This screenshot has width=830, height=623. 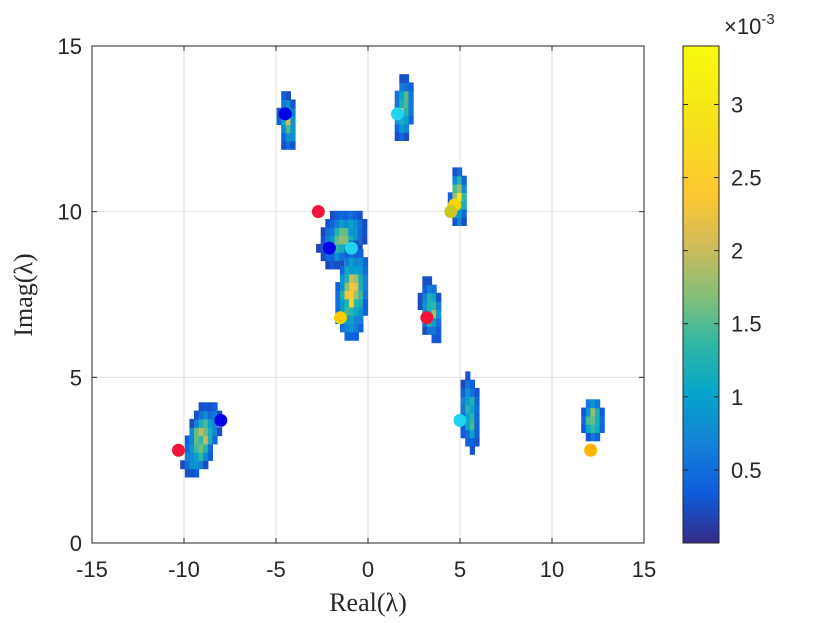 I want to click on colorbar-tick-label: 1, so click(x=737, y=397).